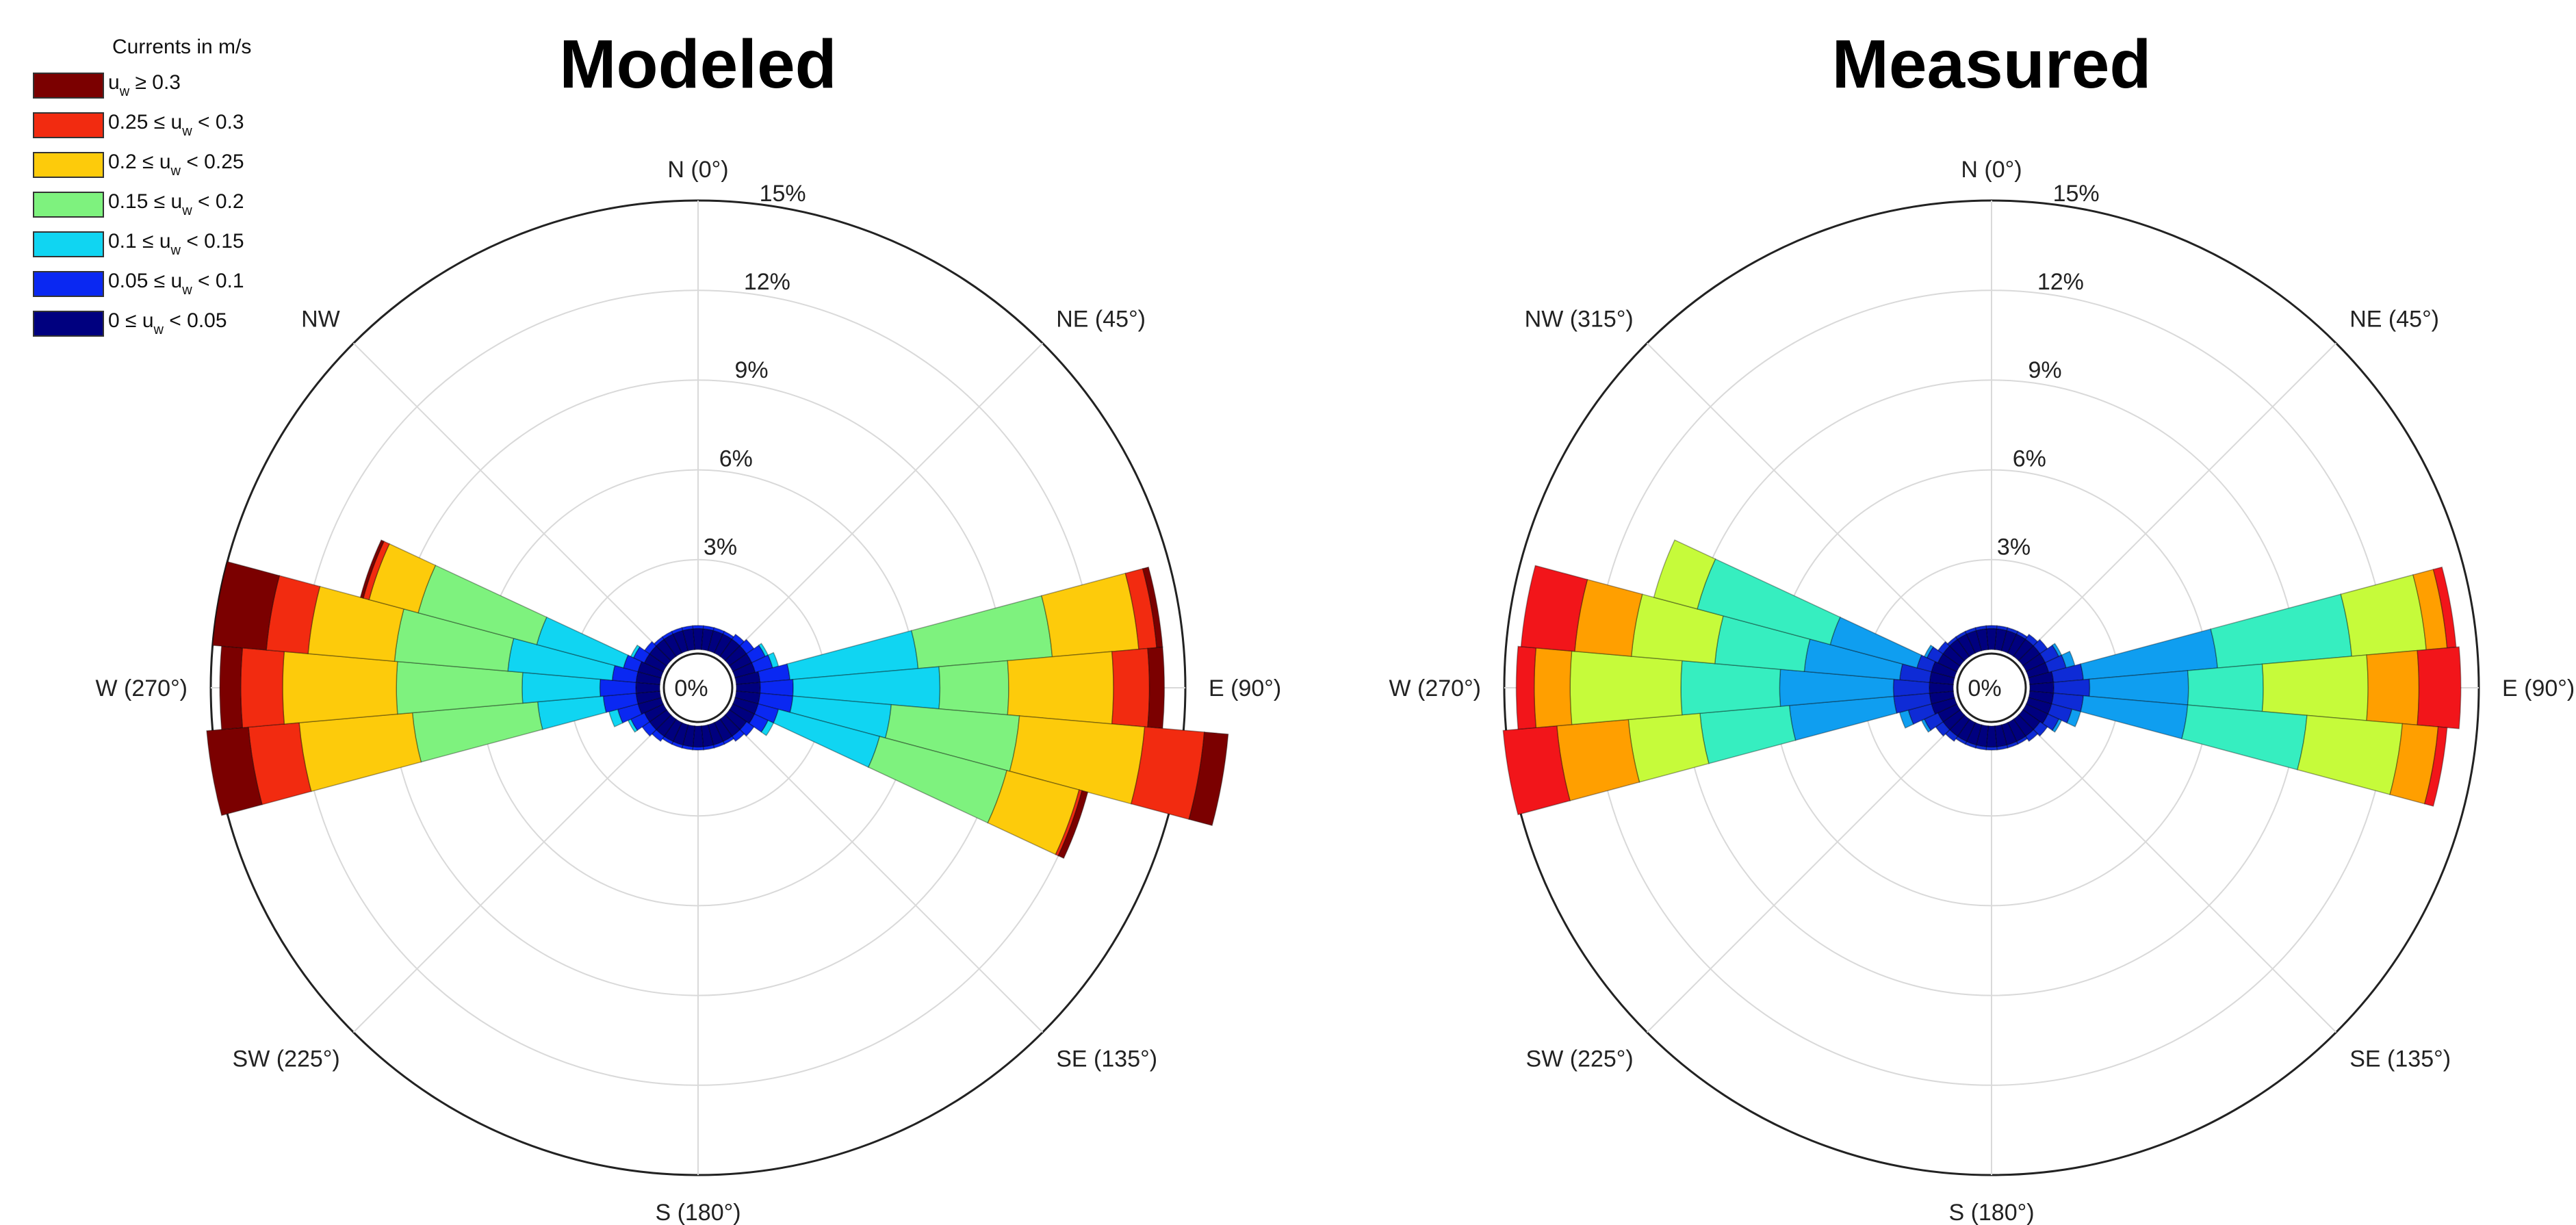  What do you see at coordinates (1579, 320) in the screenshot?
I see `direction-label: NW (315°)` at bounding box center [1579, 320].